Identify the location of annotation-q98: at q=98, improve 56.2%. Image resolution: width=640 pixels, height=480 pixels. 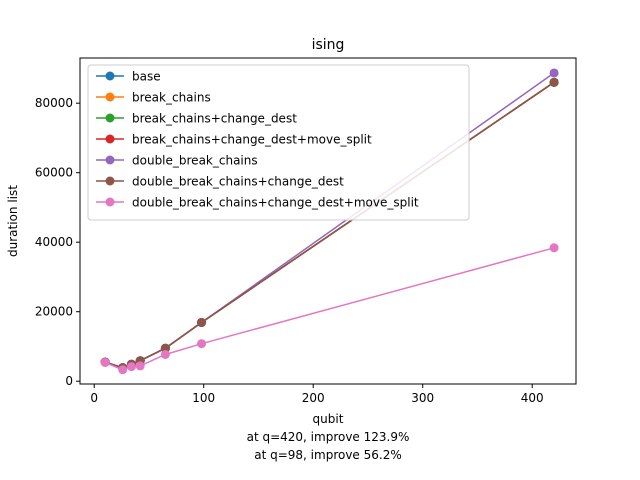
(328, 455).